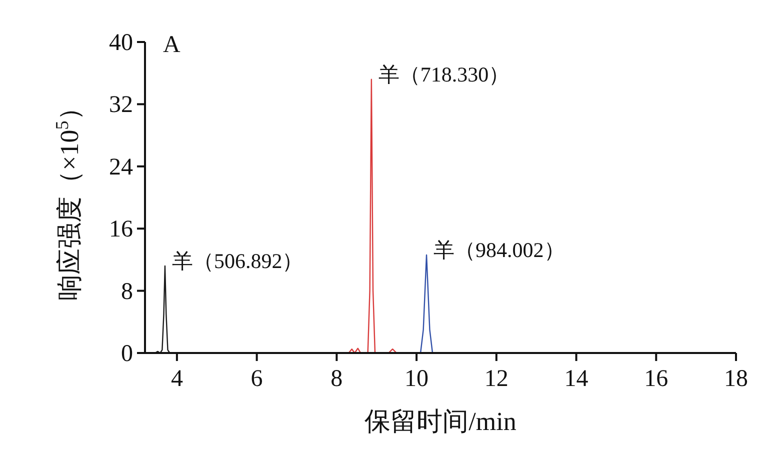 This screenshot has height=467, width=776. Describe the element at coordinates (127, 291) in the screenshot. I see `y-tick-label: 8` at that location.